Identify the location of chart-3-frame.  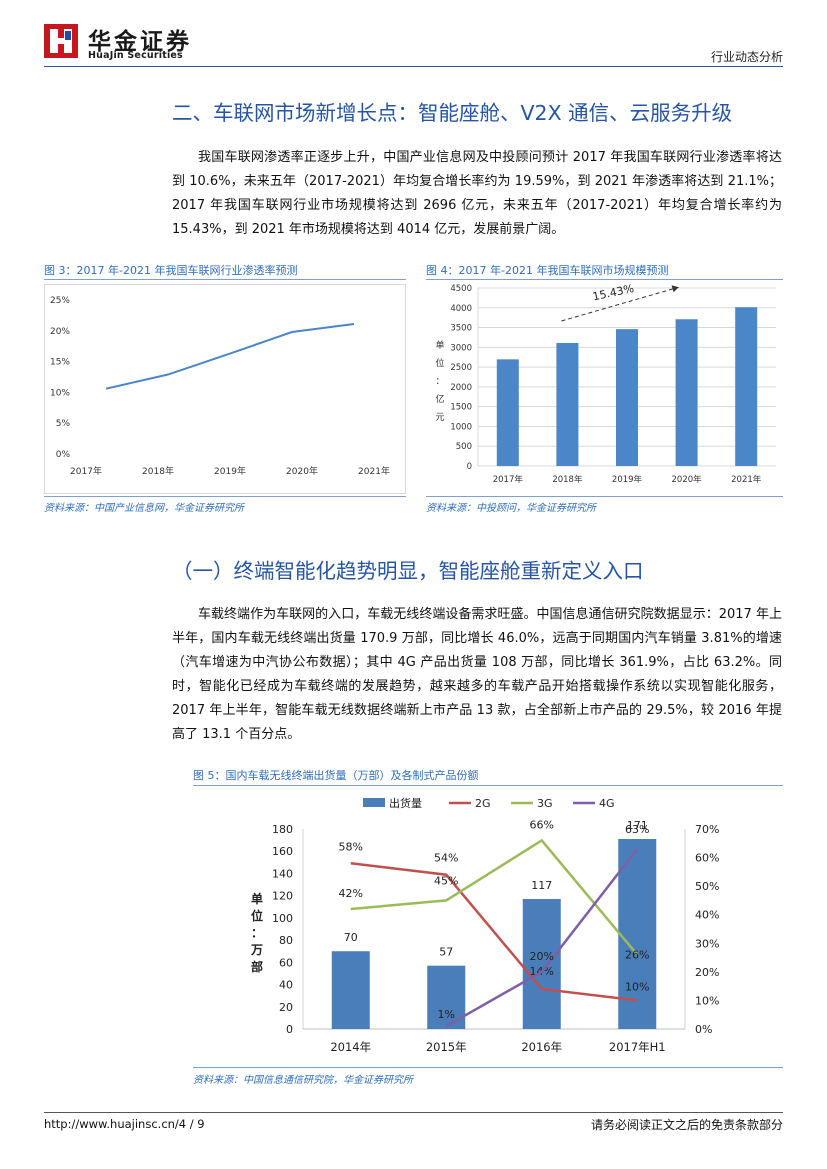
(225, 389).